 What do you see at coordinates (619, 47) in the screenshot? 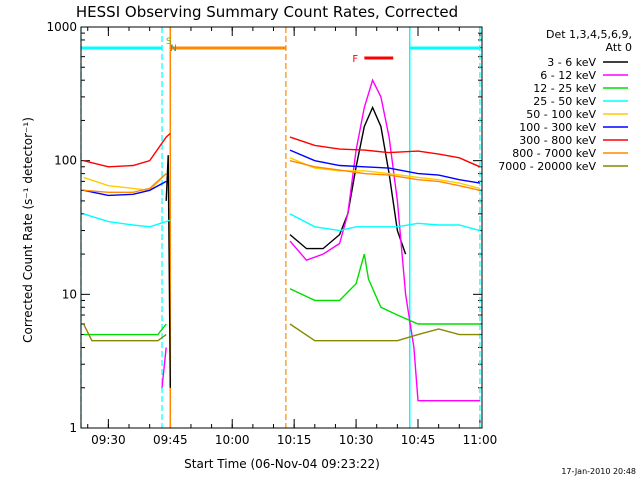
I see `legend-header-line-2: Att 0` at bounding box center [619, 47].